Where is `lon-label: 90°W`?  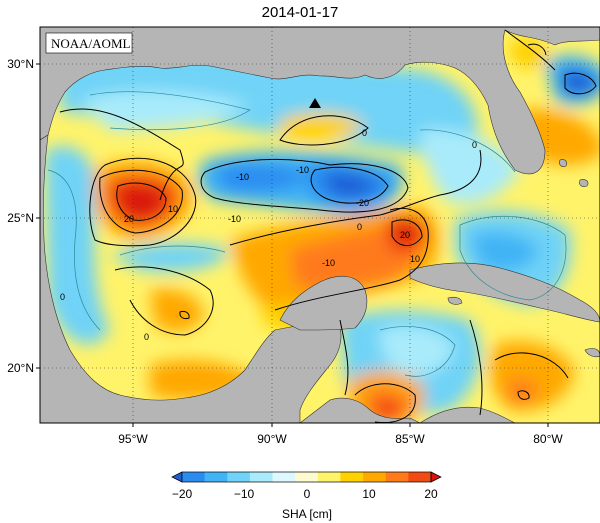
lon-label: 90°W is located at coordinates (272, 439).